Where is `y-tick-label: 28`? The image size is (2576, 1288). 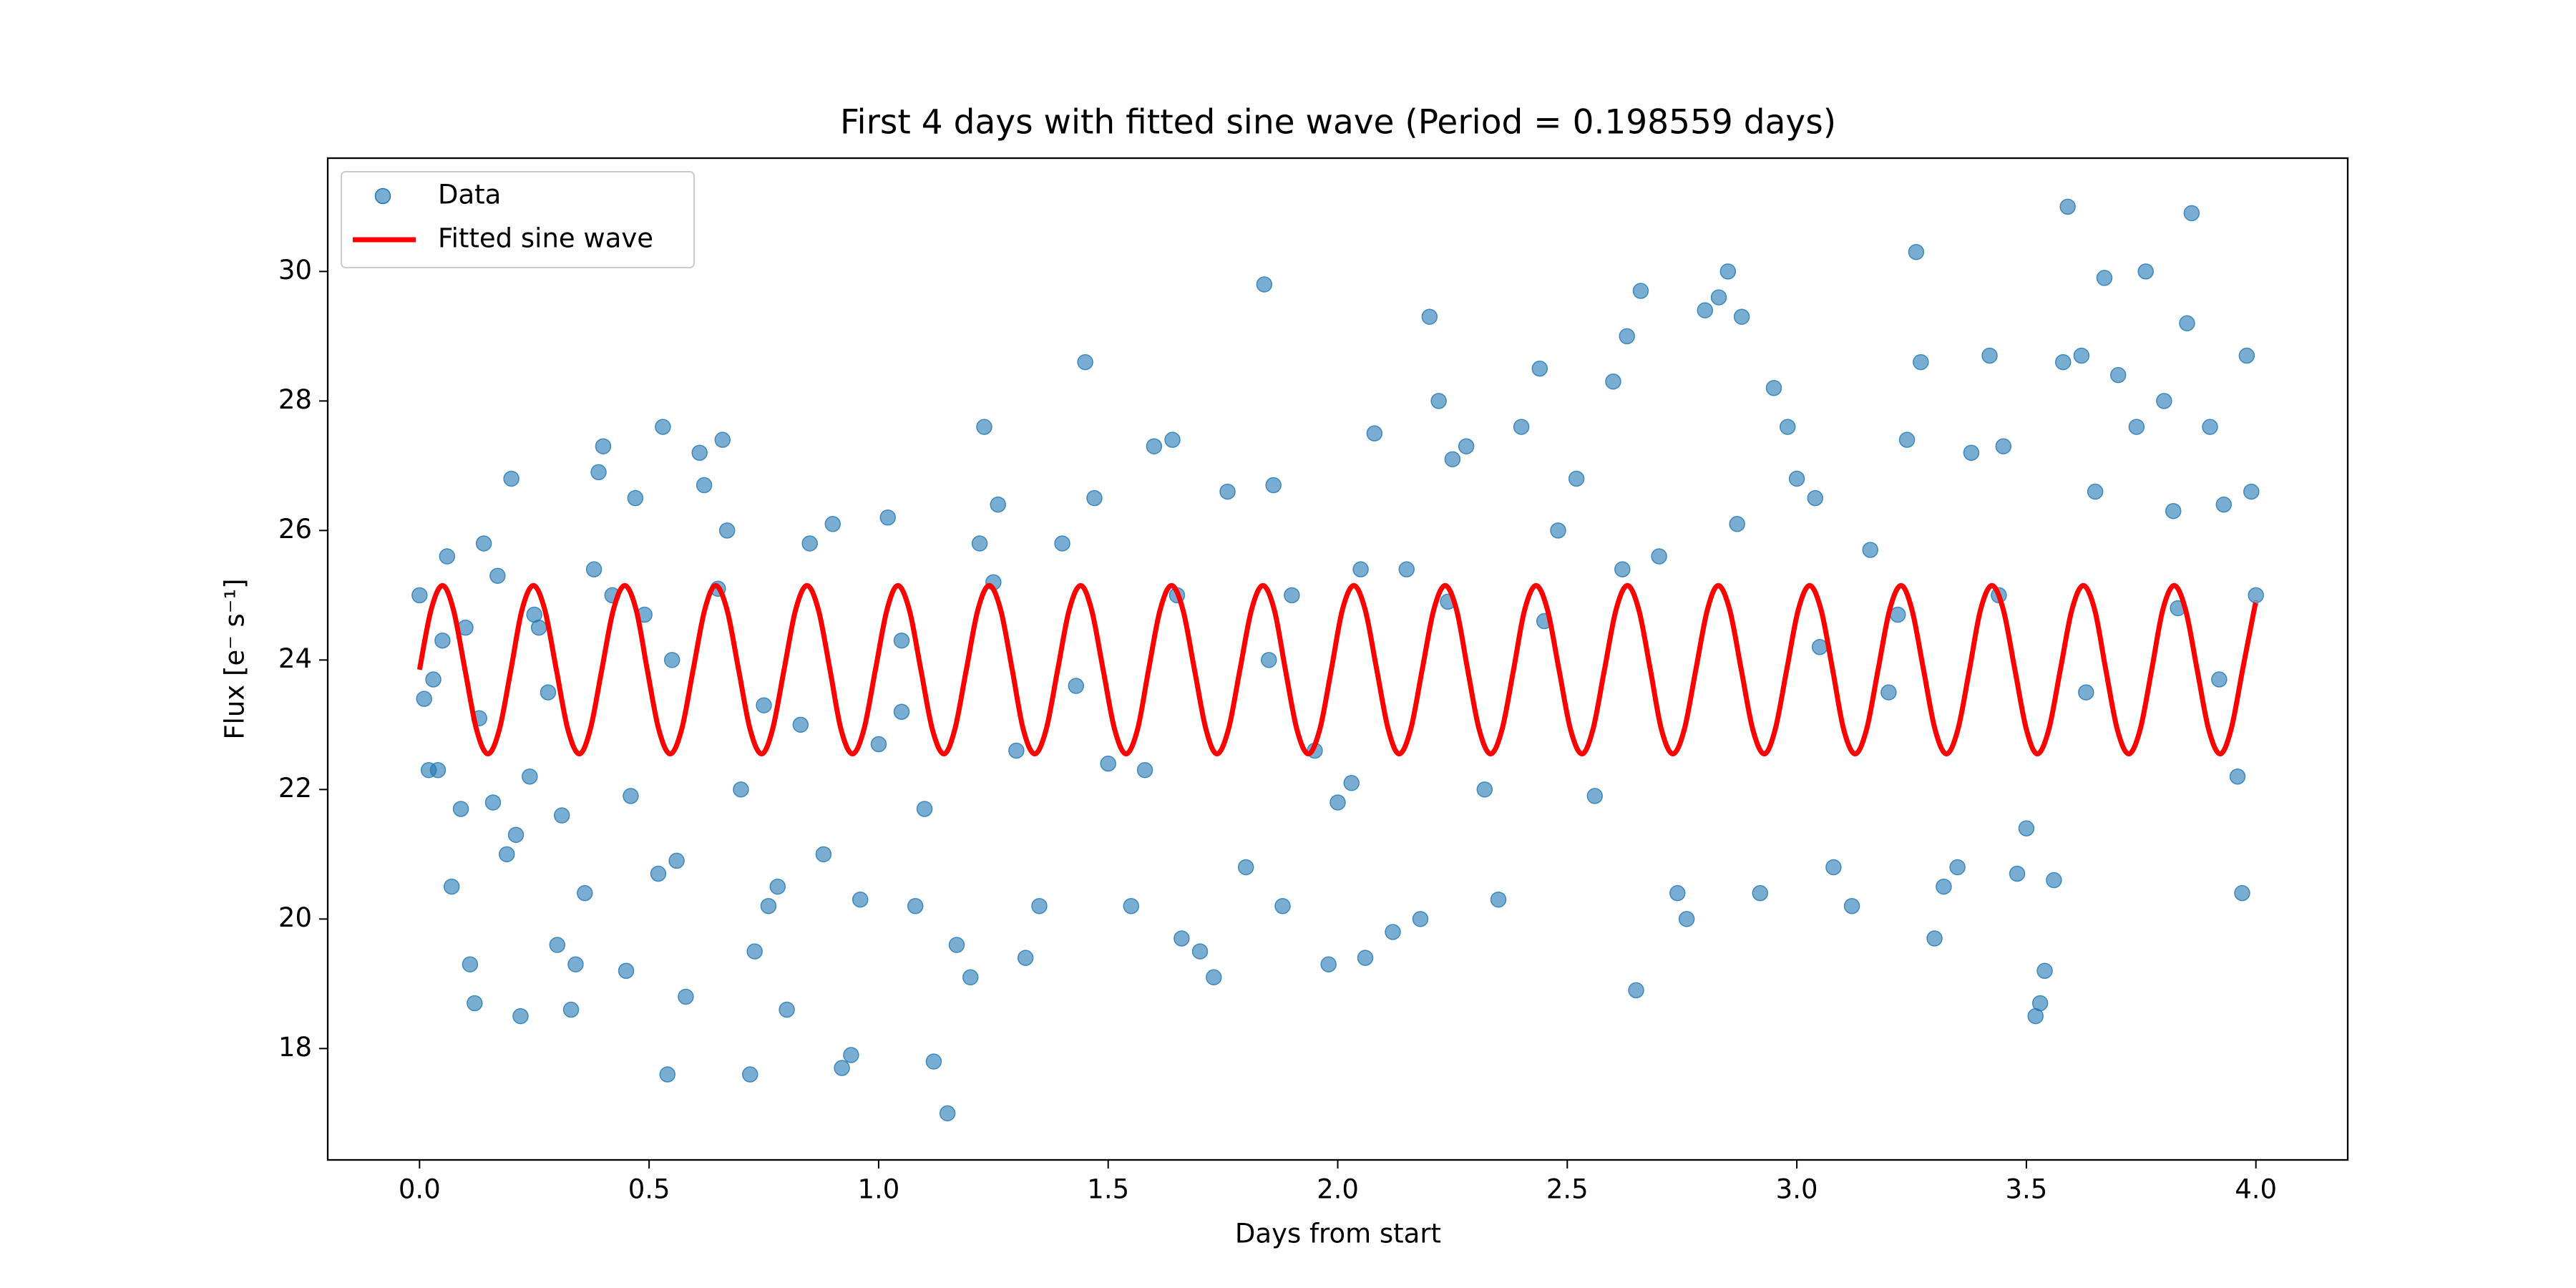 y-tick-label: 28 is located at coordinates (295, 399).